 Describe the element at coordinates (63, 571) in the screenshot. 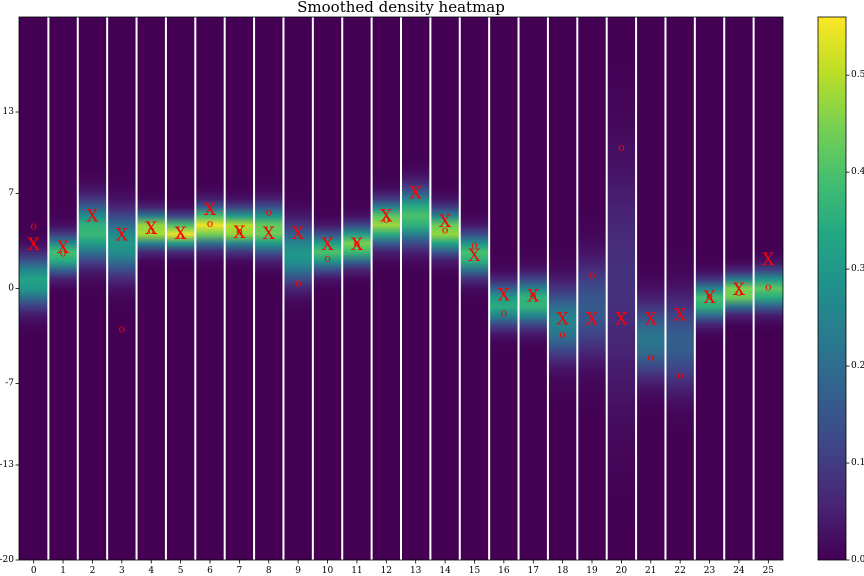

I see `x-tick-label: 1` at that location.